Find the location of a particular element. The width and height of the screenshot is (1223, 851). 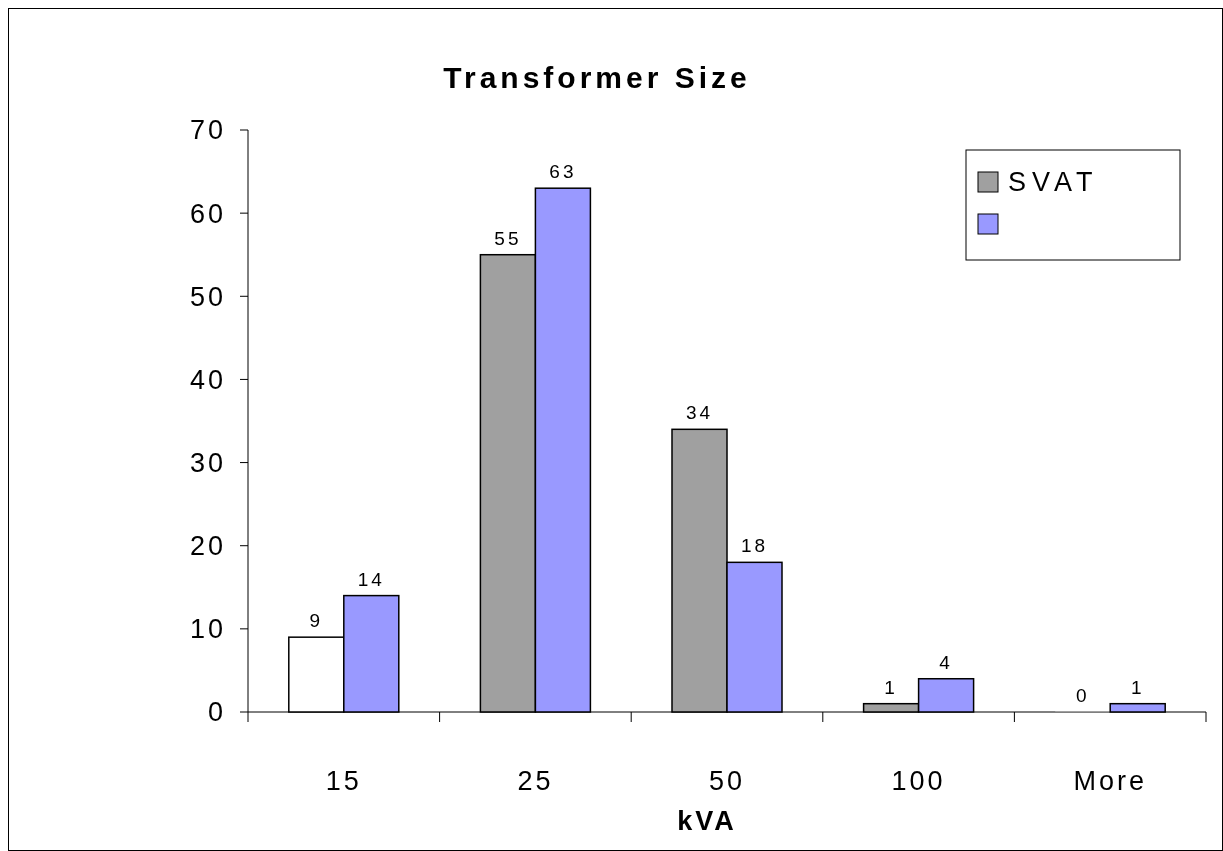

y-tick-label: 60 is located at coordinates (207, 213).